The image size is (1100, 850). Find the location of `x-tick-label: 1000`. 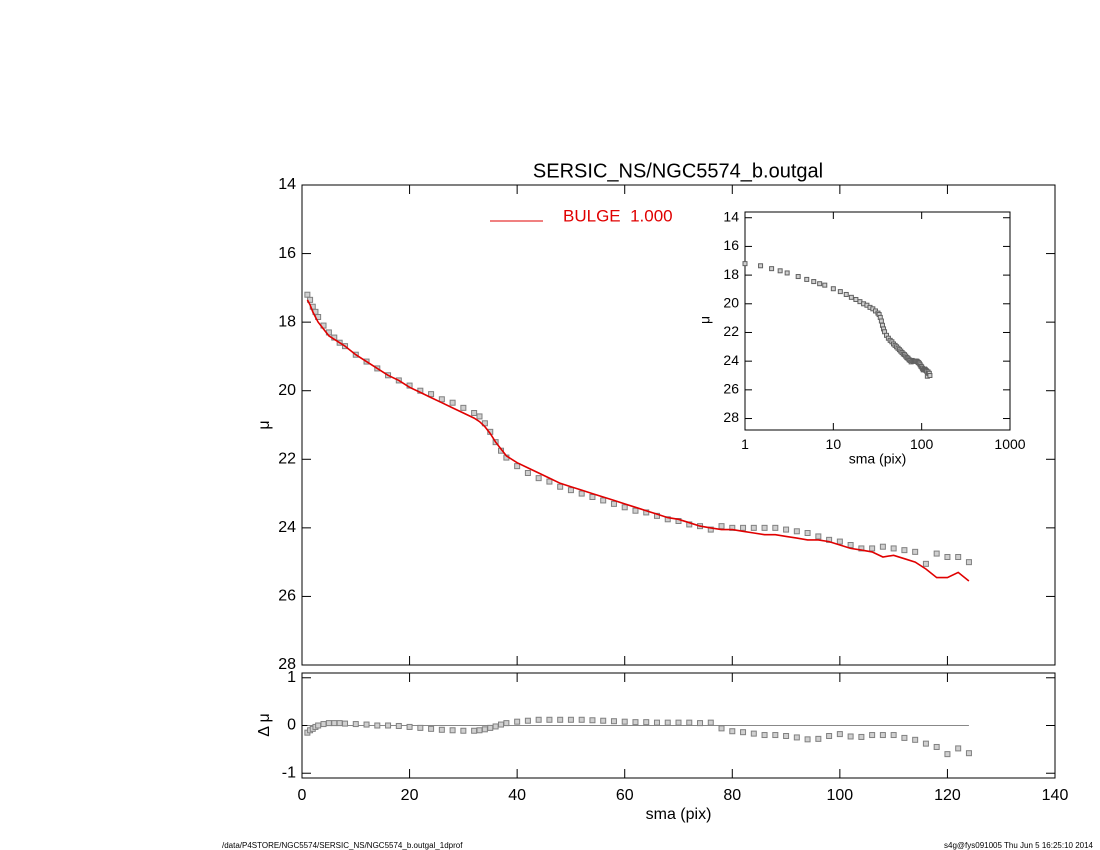

x-tick-label: 1000 is located at coordinates (1009, 444).